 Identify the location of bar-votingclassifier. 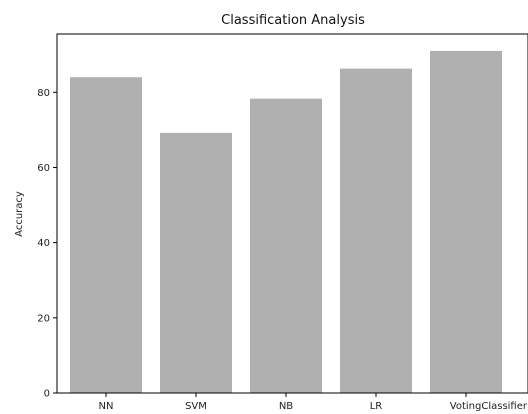
(466, 221).